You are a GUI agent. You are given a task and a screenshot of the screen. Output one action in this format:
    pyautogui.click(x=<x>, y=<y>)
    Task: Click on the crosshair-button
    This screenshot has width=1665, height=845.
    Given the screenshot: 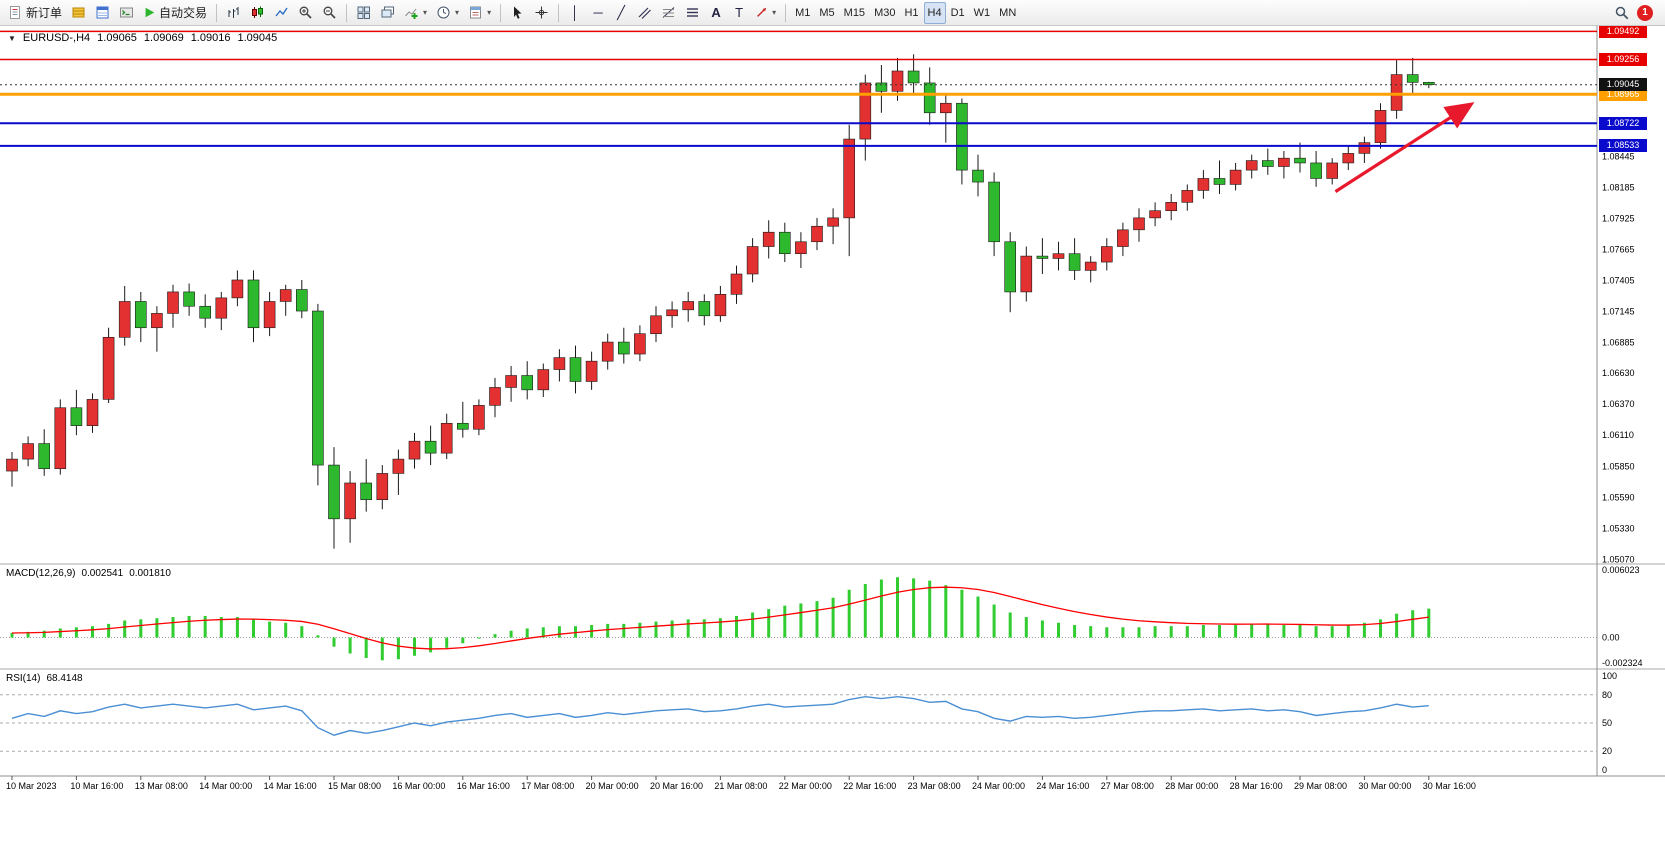 What is the action you would take?
    pyautogui.click(x=541, y=13)
    